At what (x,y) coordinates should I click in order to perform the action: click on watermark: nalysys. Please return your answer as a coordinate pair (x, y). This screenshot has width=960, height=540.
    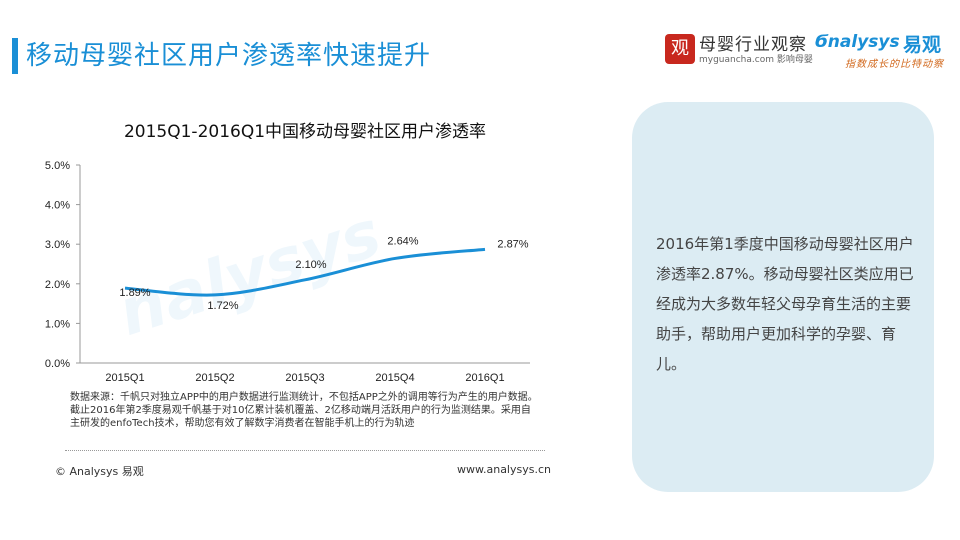
    Looking at the image, I should click on (250, 274).